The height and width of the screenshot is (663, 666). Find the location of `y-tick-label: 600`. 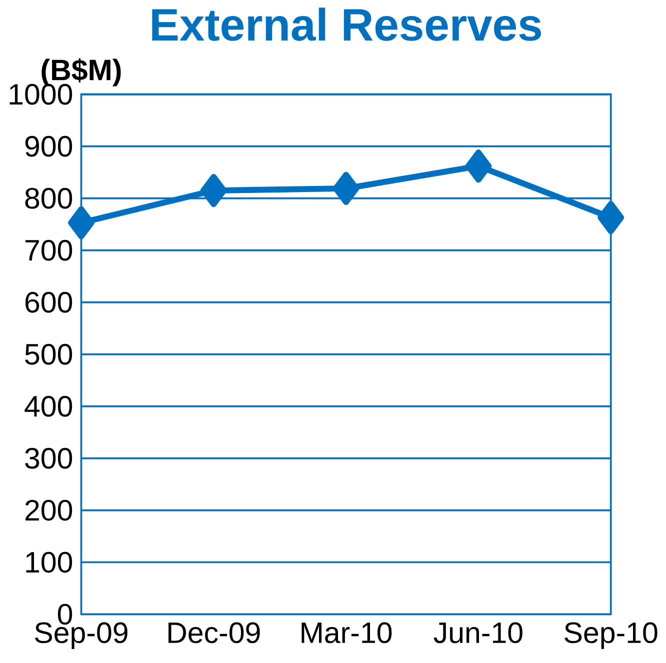

y-tick-label: 600 is located at coordinates (48, 302).